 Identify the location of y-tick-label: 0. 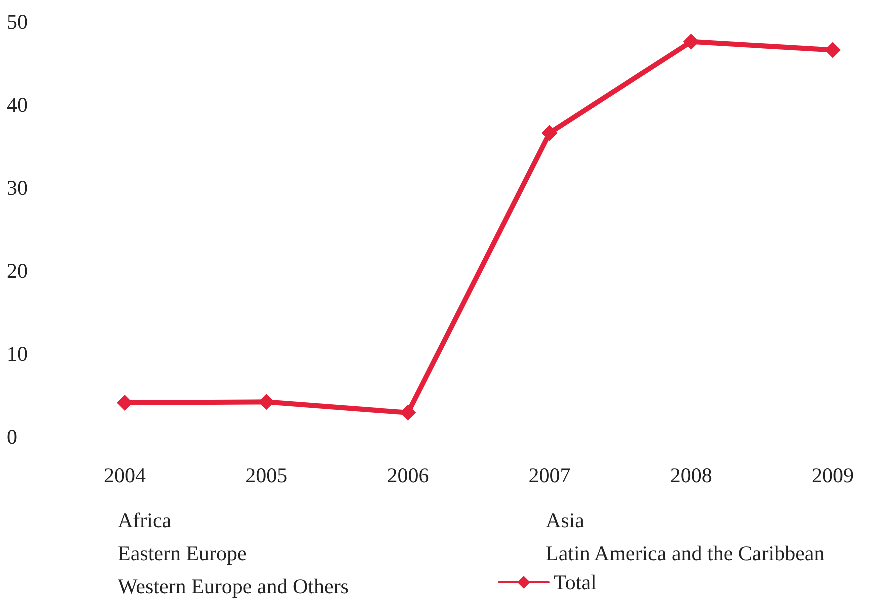
(12, 437).